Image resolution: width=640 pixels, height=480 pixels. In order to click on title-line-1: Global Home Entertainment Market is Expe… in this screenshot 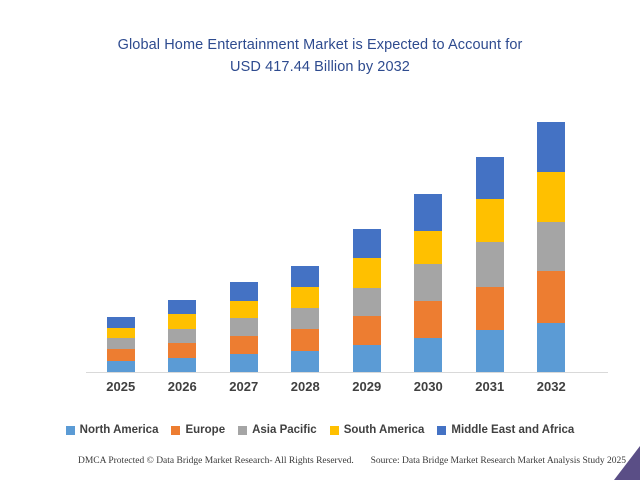, I will do `click(320, 45)`.